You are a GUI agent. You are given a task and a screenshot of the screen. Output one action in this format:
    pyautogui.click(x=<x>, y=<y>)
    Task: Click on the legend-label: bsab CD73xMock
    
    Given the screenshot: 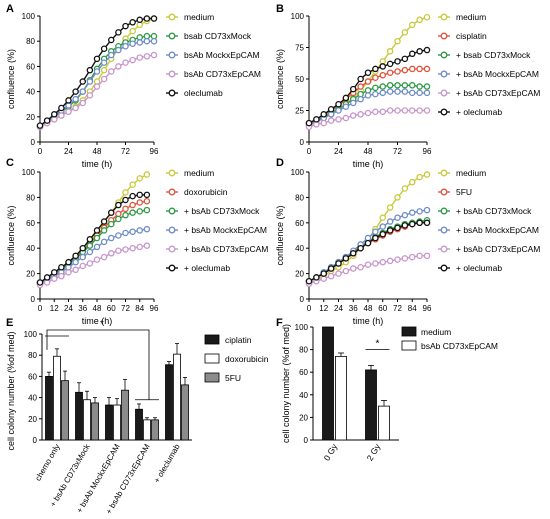 What is the action you would take?
    pyautogui.click(x=218, y=36)
    